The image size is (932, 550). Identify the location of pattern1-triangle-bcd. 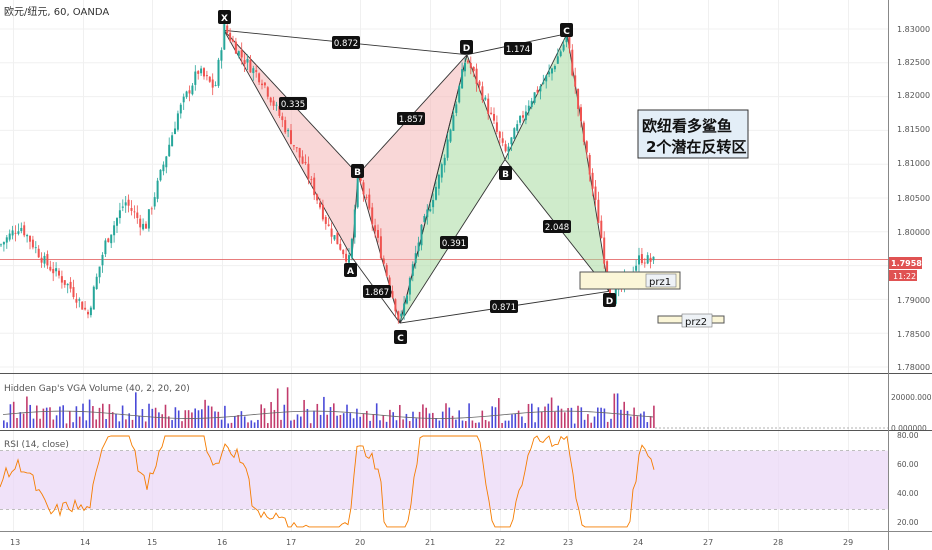
(412, 189).